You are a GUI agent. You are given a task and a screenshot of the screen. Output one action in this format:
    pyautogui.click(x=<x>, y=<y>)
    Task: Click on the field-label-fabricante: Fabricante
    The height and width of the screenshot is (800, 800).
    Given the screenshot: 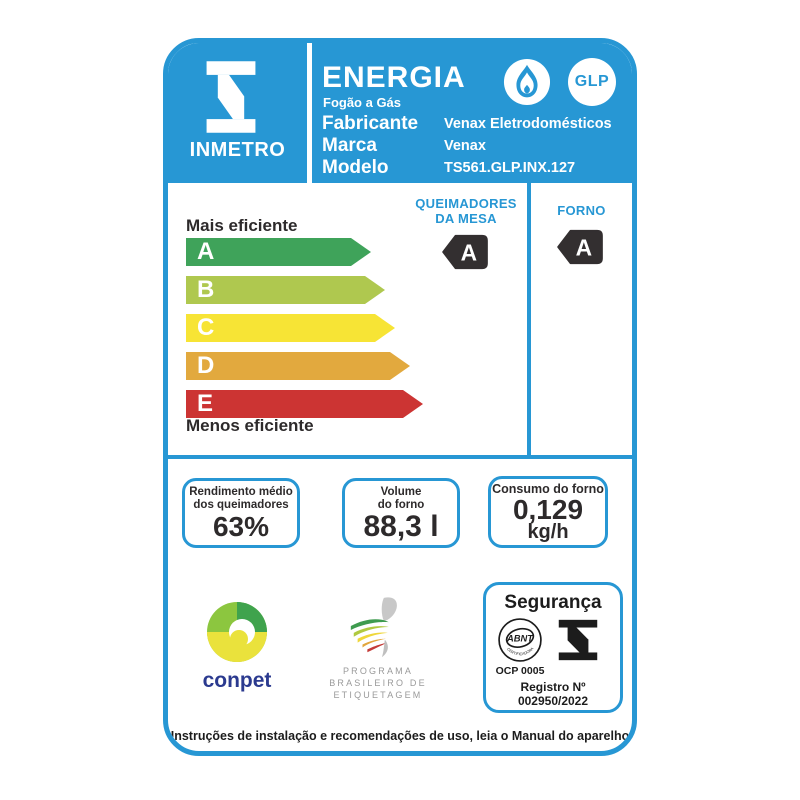 What is the action you would take?
    pyautogui.click(x=370, y=123)
    